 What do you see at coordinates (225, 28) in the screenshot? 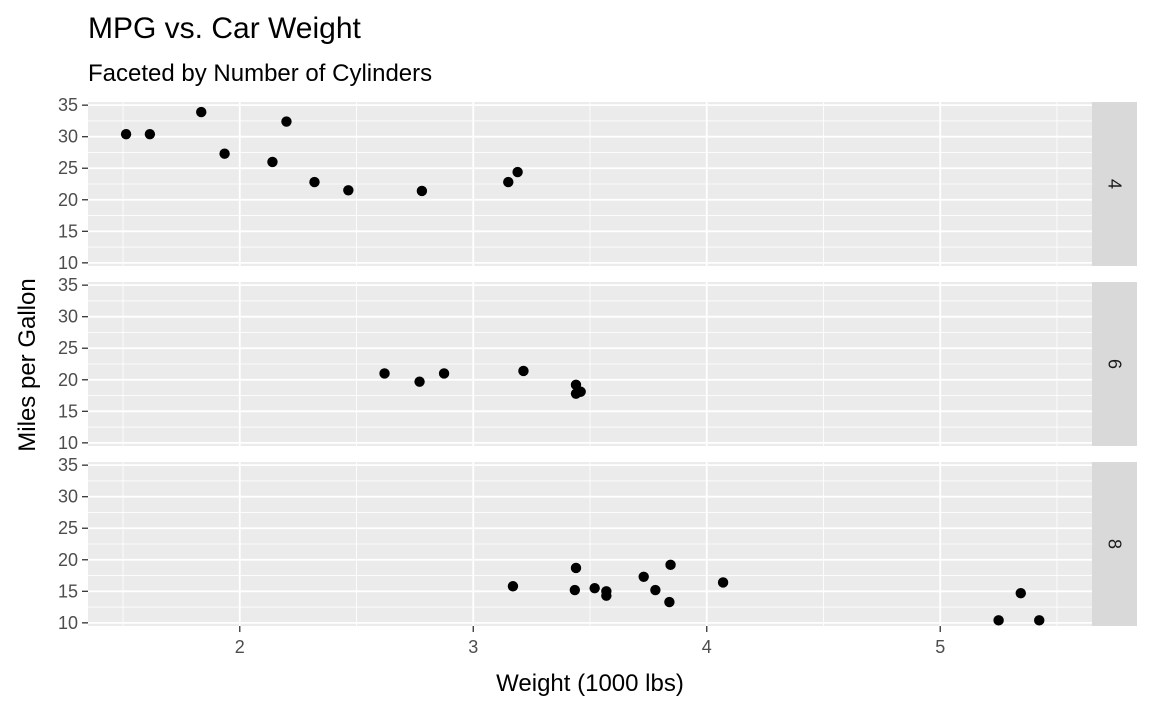
I see `chart-title: MPG vs. Car Weight` at bounding box center [225, 28].